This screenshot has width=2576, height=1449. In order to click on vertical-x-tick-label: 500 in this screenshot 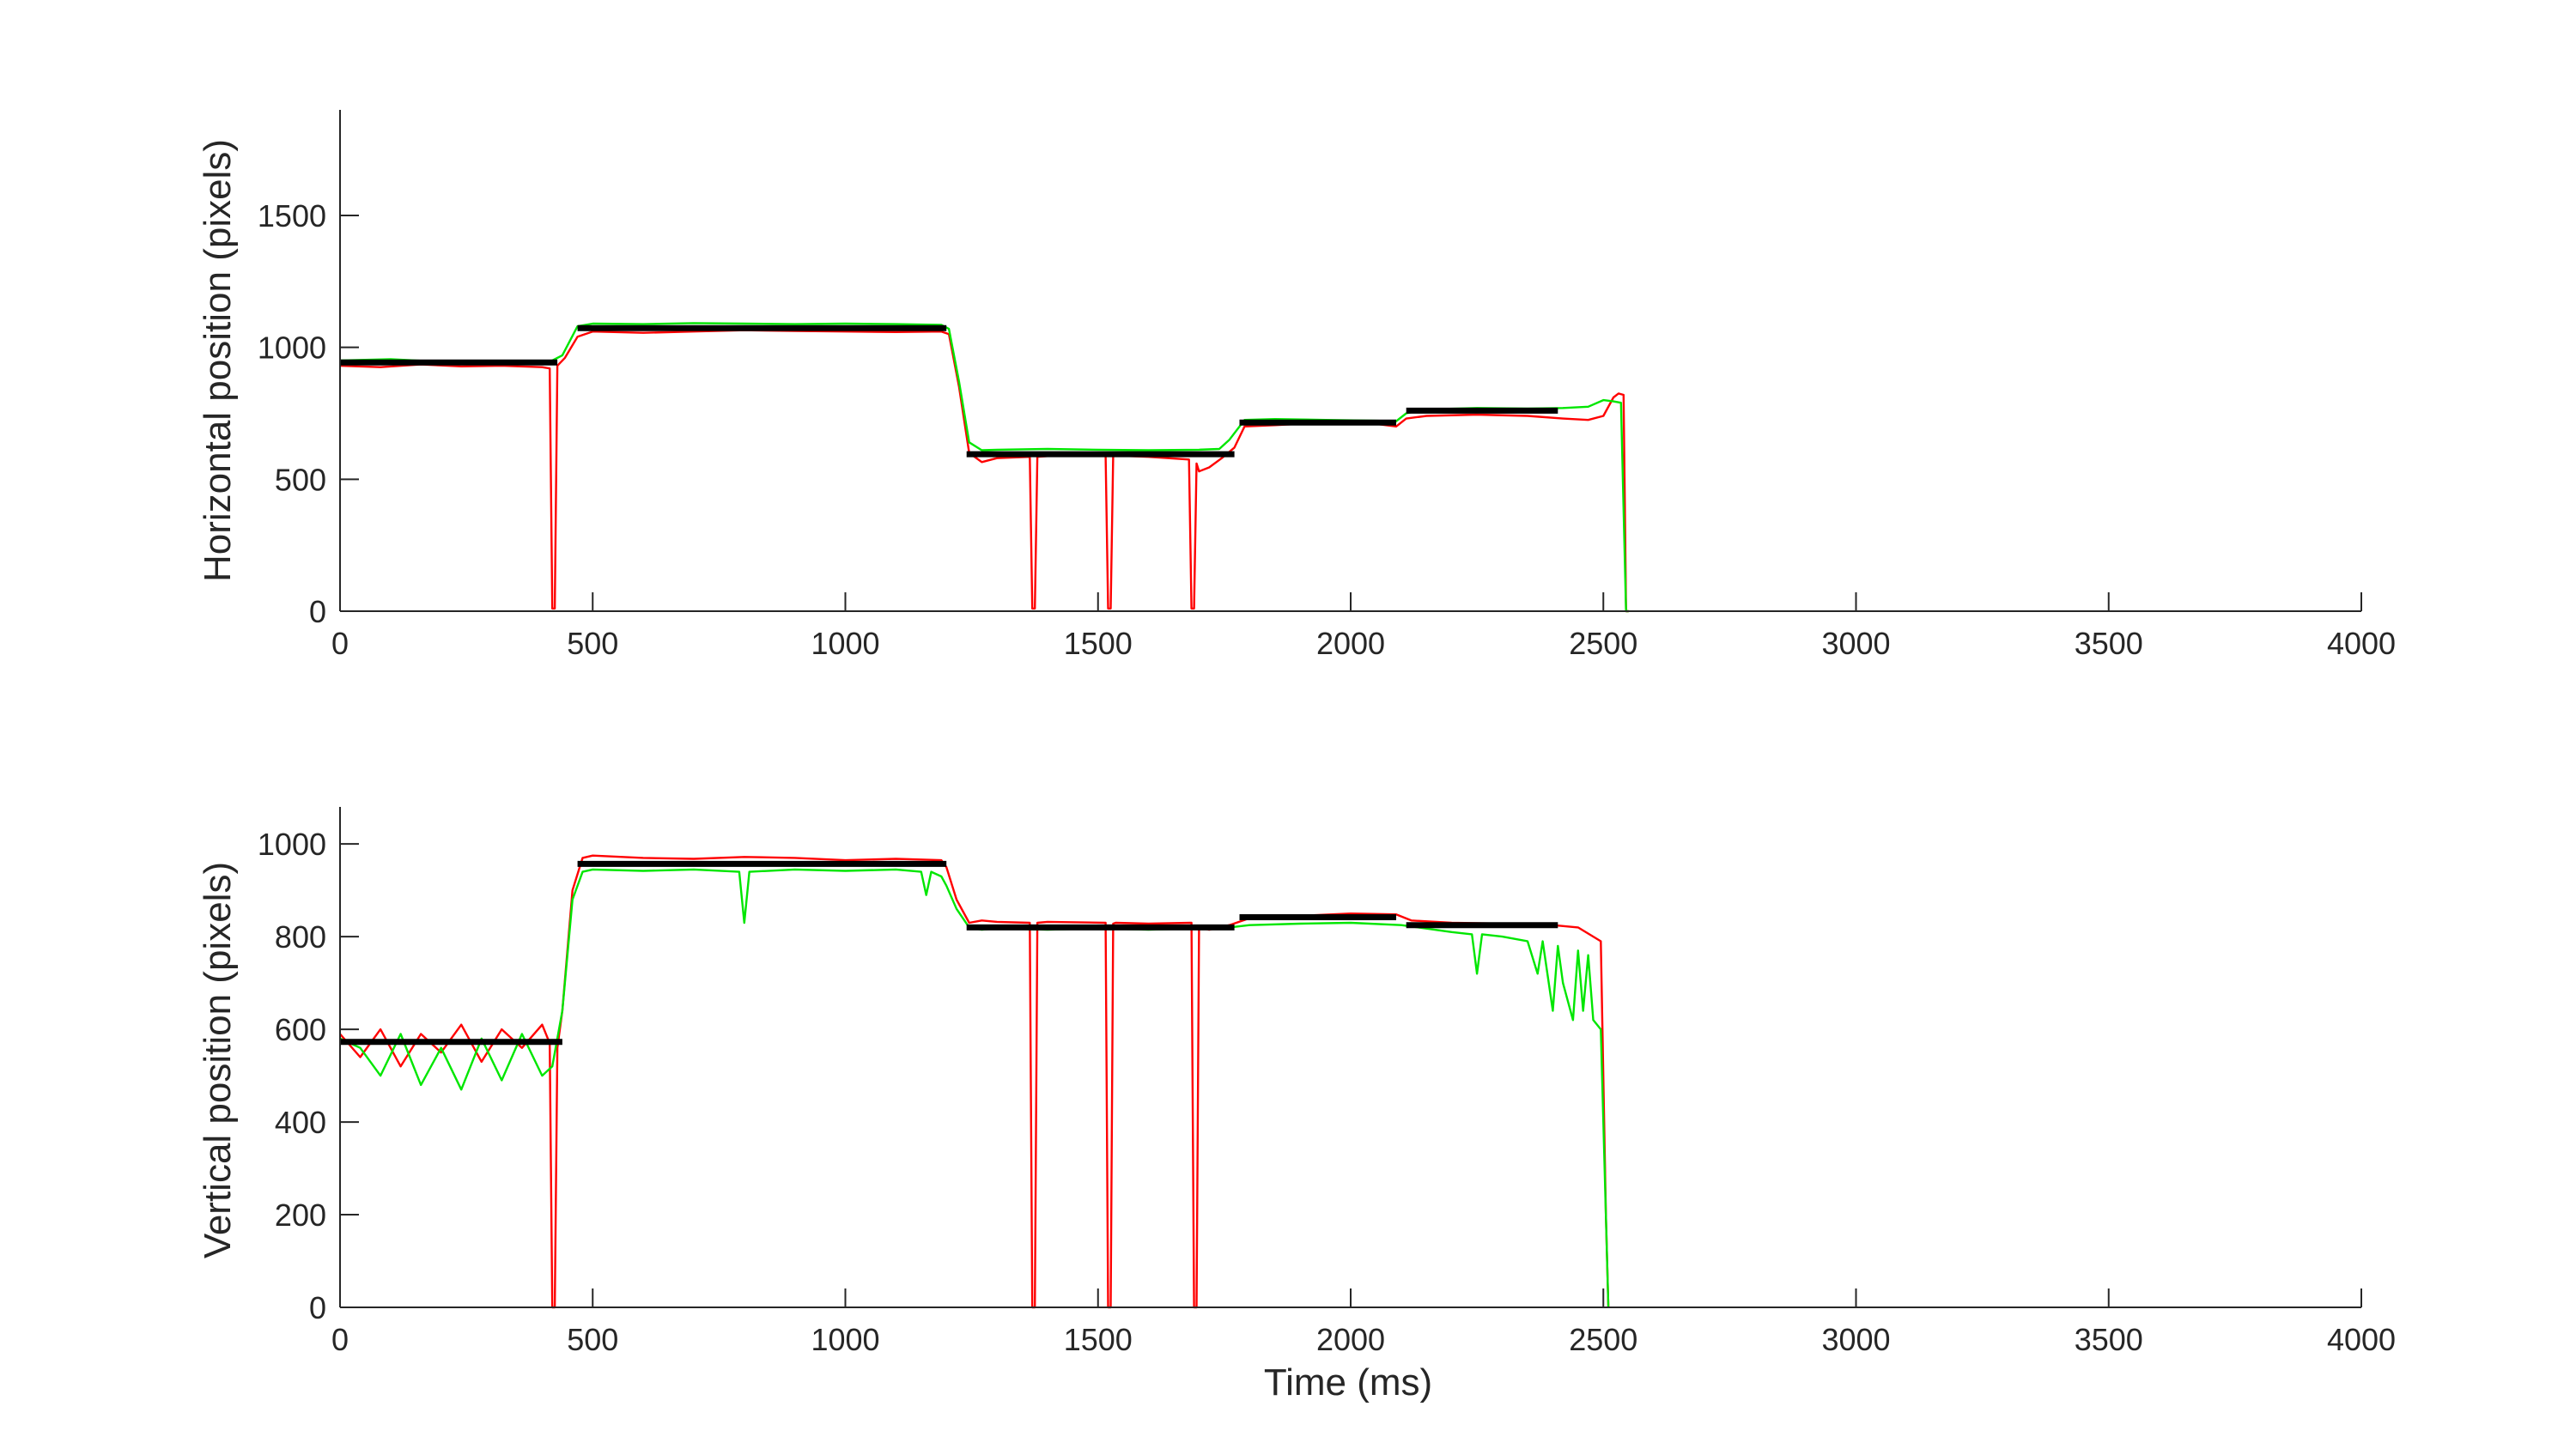, I will do `click(592, 1339)`.